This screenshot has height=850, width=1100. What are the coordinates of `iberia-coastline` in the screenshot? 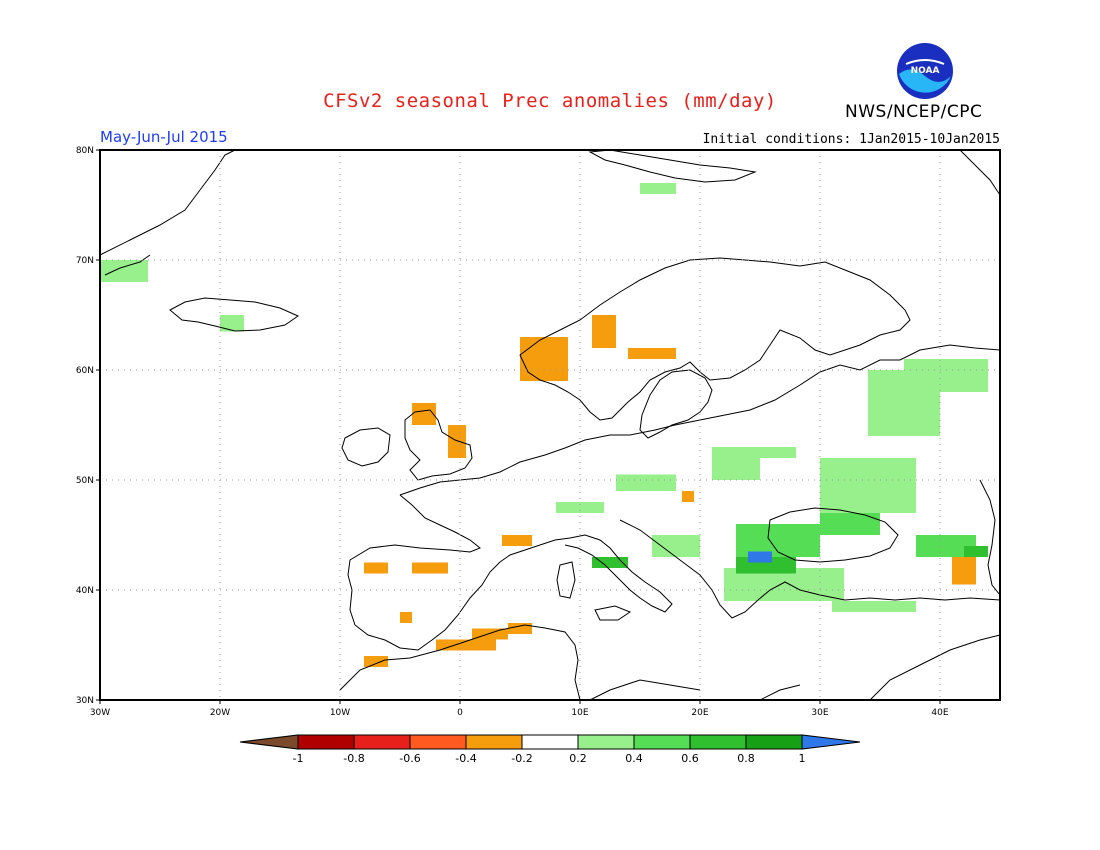 It's located at (444, 572).